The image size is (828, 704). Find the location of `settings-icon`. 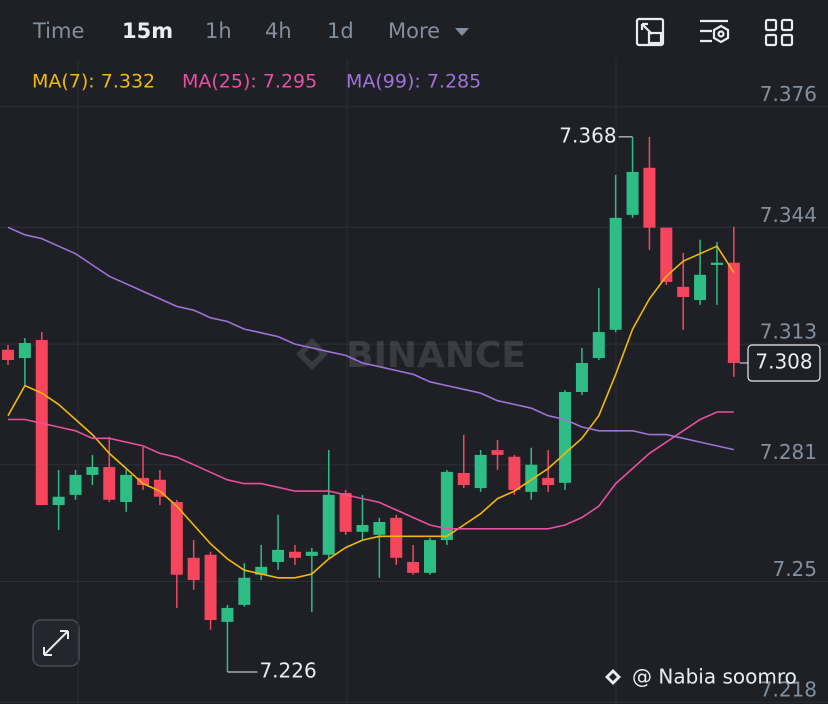

settings-icon is located at coordinates (715, 31).